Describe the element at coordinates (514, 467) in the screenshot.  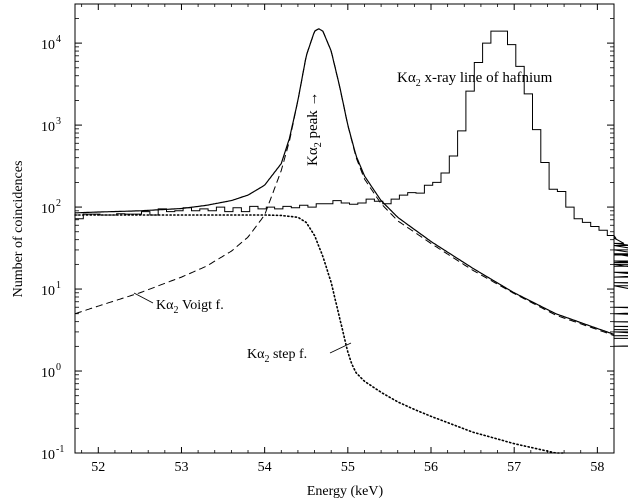
I see `x-tick-label: 57` at that location.